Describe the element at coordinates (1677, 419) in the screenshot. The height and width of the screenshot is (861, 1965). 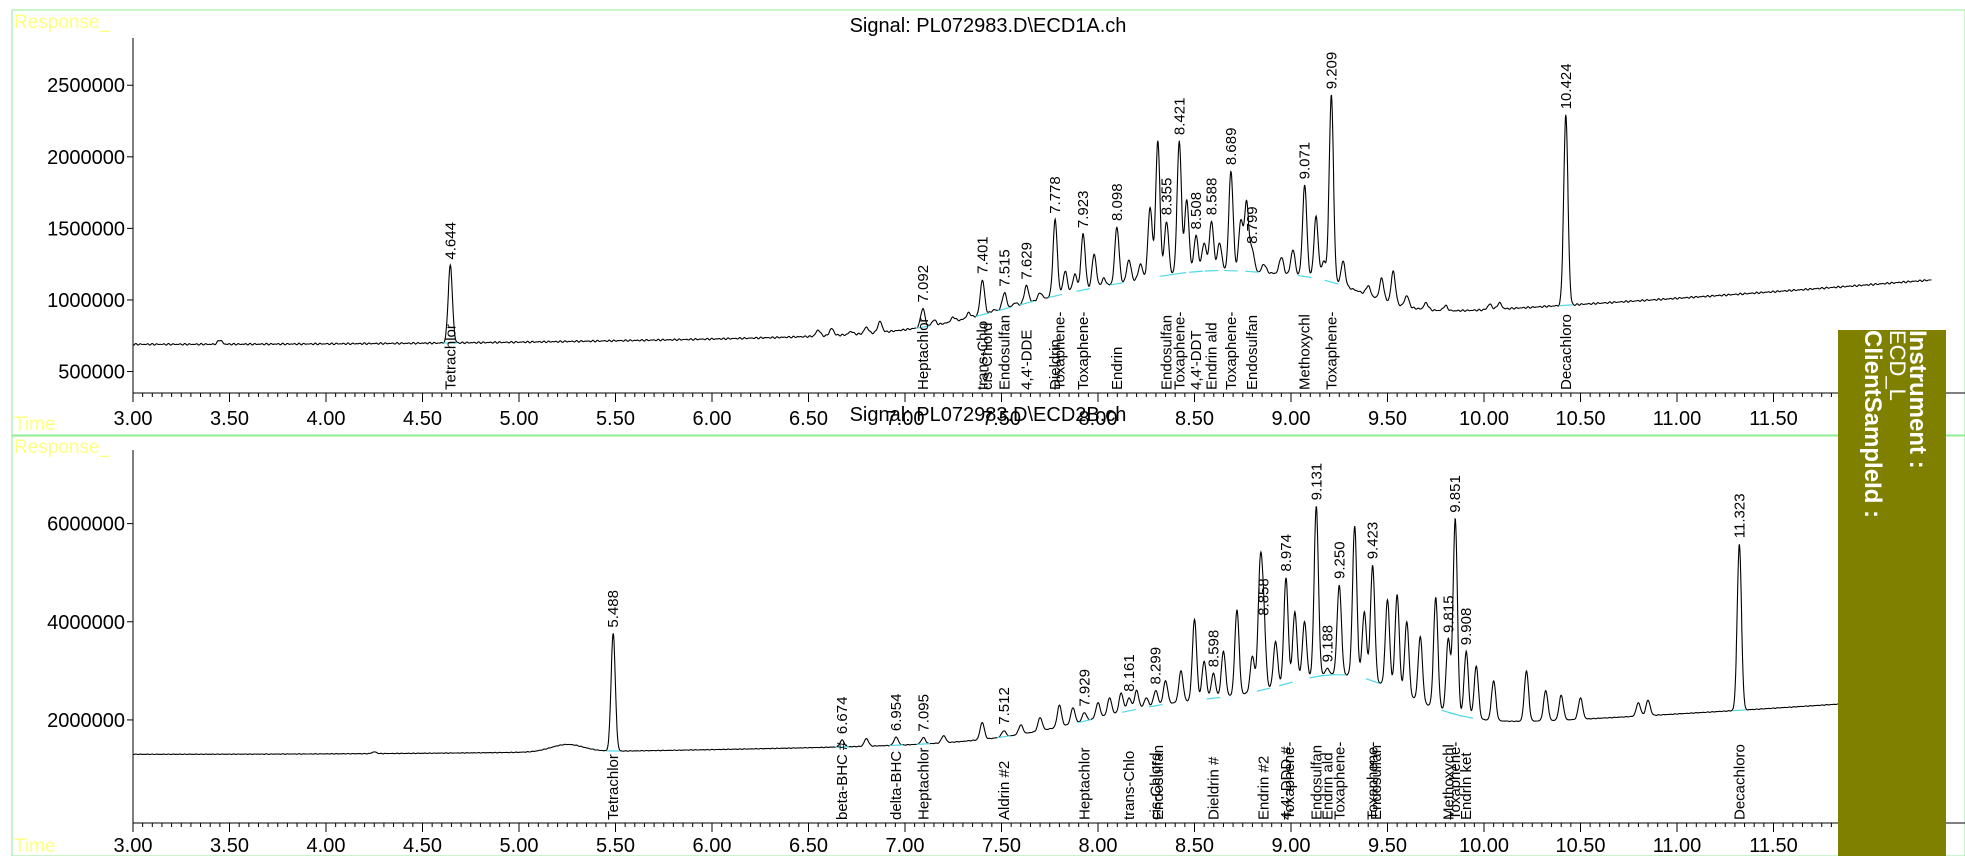
I see `x-tick-label: 11.00` at that location.